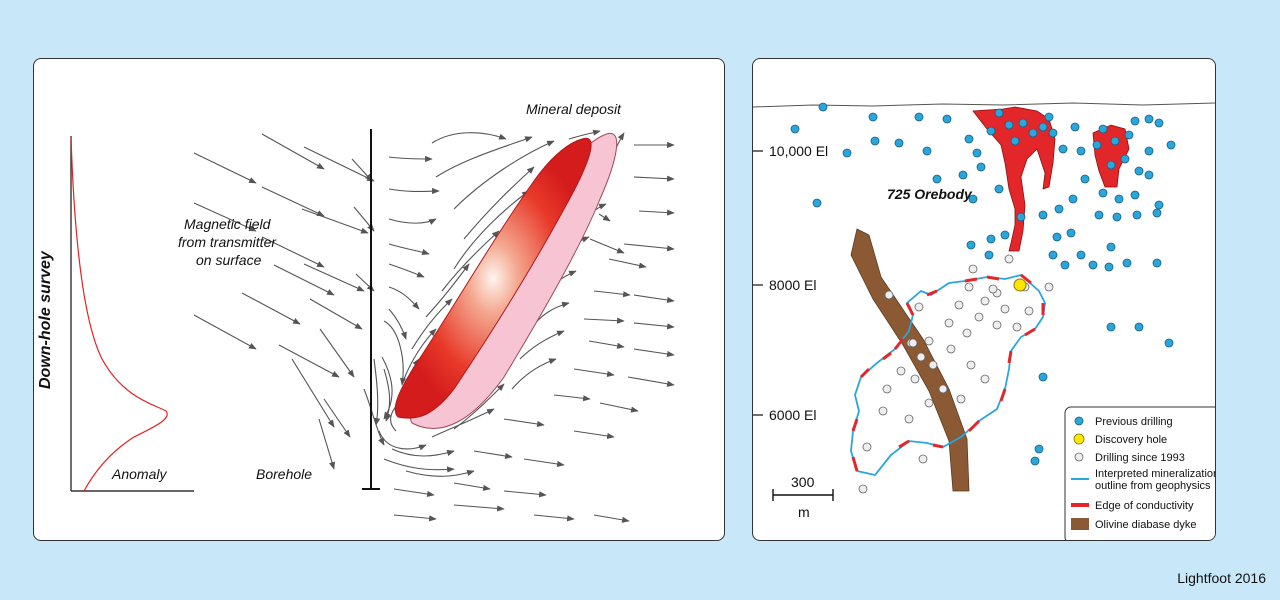  Describe the element at coordinates (506, 280) in the screenshot. I see `mineral-deposit` at that location.